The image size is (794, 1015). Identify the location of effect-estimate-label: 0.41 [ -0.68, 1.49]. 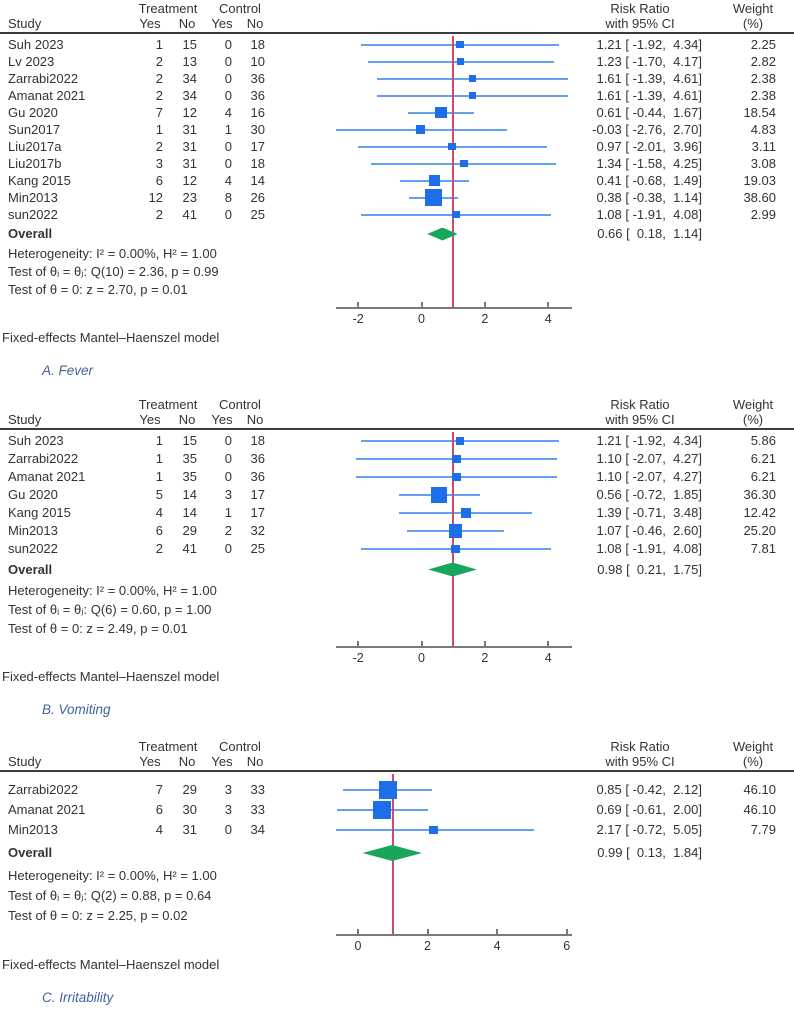
(649, 180).